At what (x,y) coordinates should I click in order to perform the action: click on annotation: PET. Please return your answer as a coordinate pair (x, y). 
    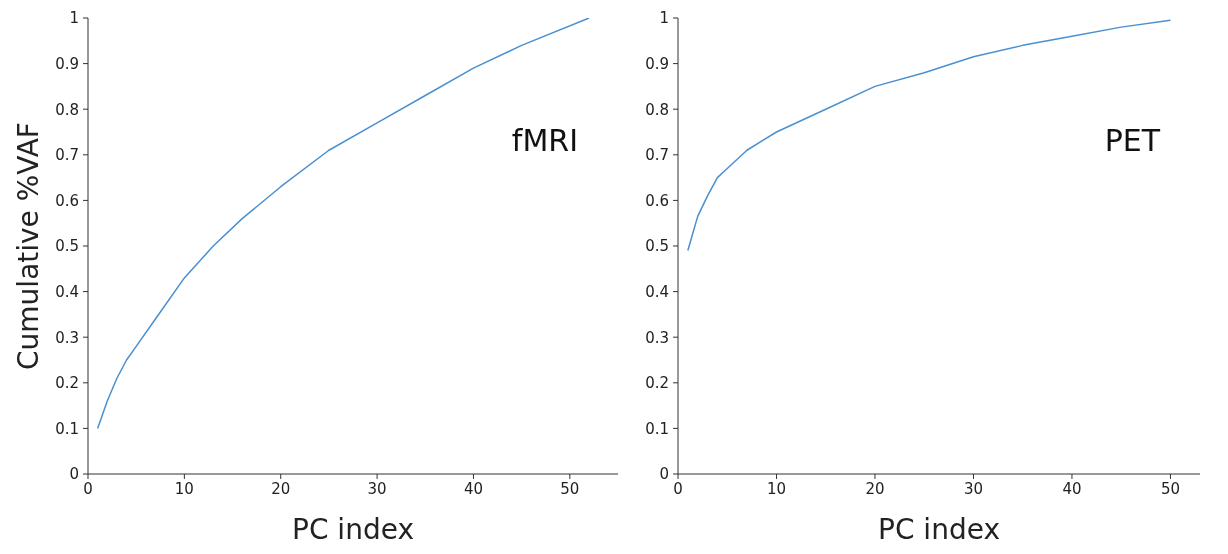
    Looking at the image, I should click on (1132, 140).